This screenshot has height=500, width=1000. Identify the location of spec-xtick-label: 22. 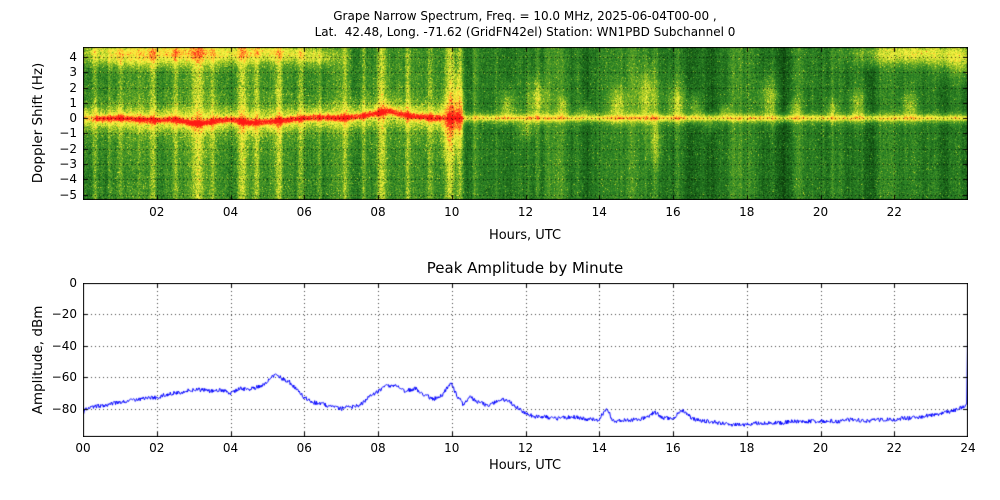
(894, 212).